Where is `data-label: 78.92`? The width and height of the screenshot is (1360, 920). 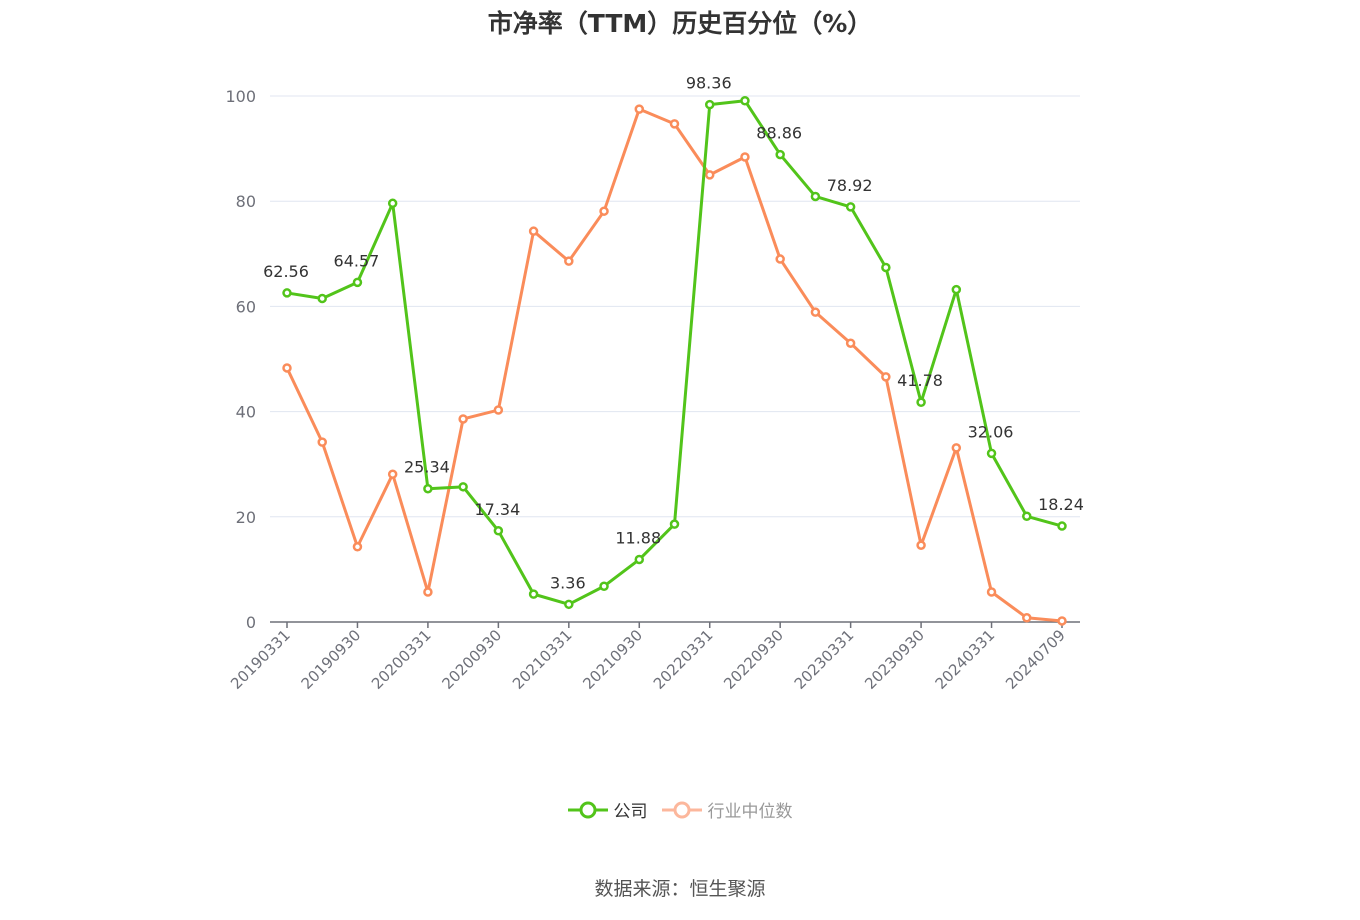 data-label: 78.92 is located at coordinates (850, 185).